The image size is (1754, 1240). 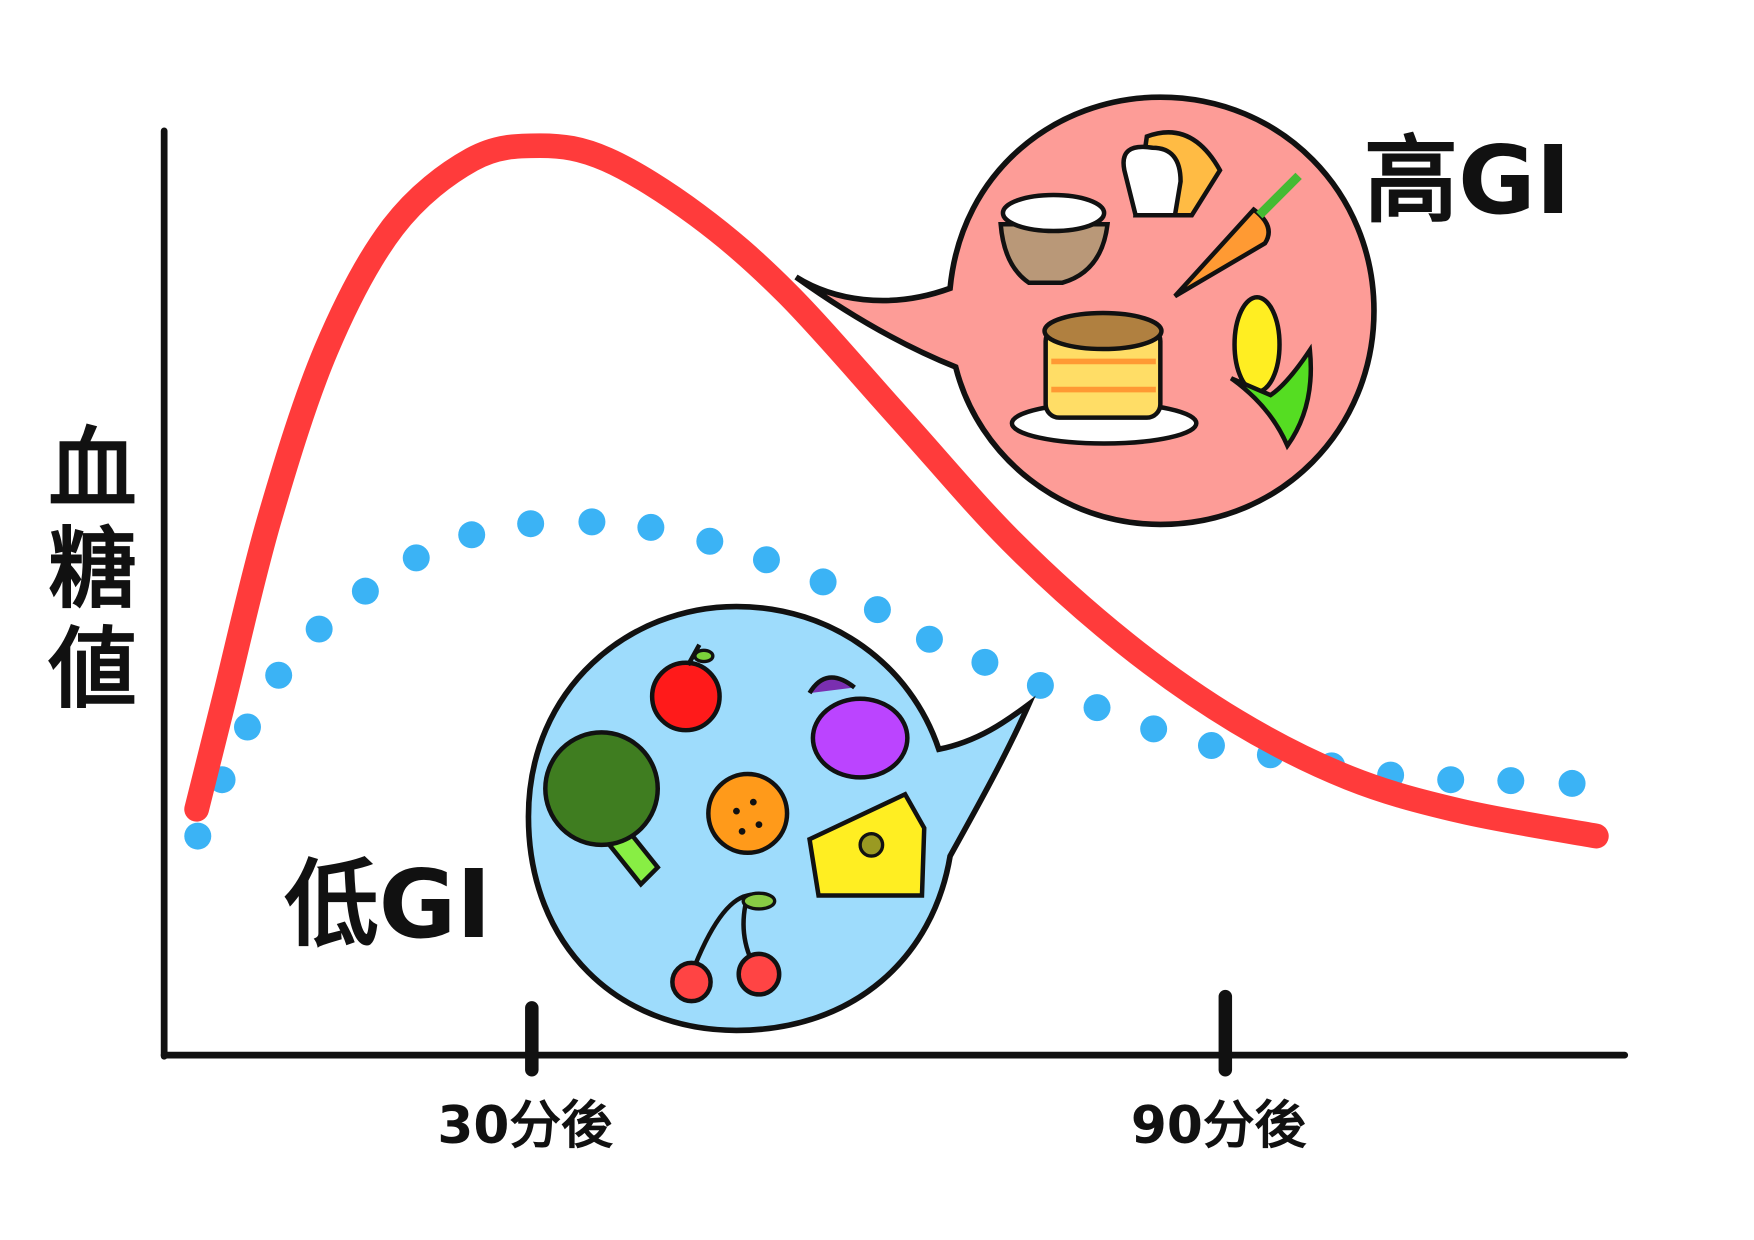 I want to click on rice-bowl-icon, so click(x=1054, y=238).